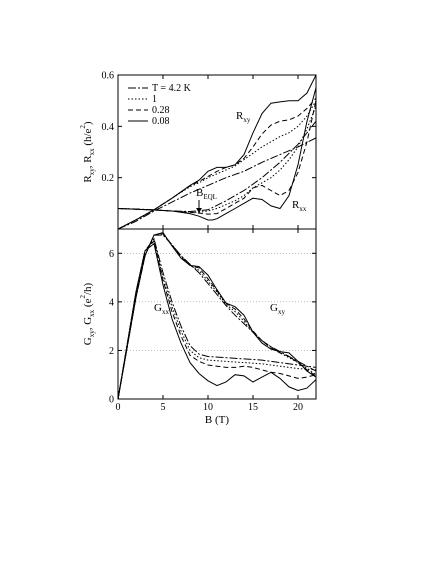 This screenshot has width=436, height=564. What do you see at coordinates (111, 400) in the screenshot?
I see `y-tick-label: 0` at bounding box center [111, 400].